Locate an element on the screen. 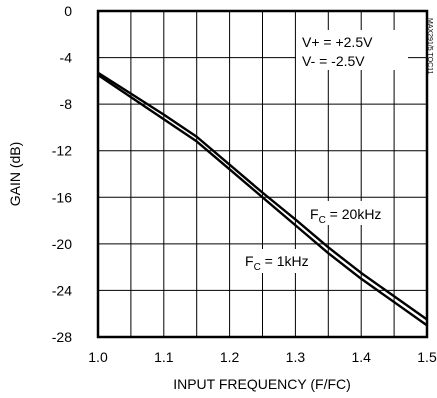 This screenshot has height=398, width=437. fc-1khz-label-value: = 1kHz is located at coordinates (285, 261).